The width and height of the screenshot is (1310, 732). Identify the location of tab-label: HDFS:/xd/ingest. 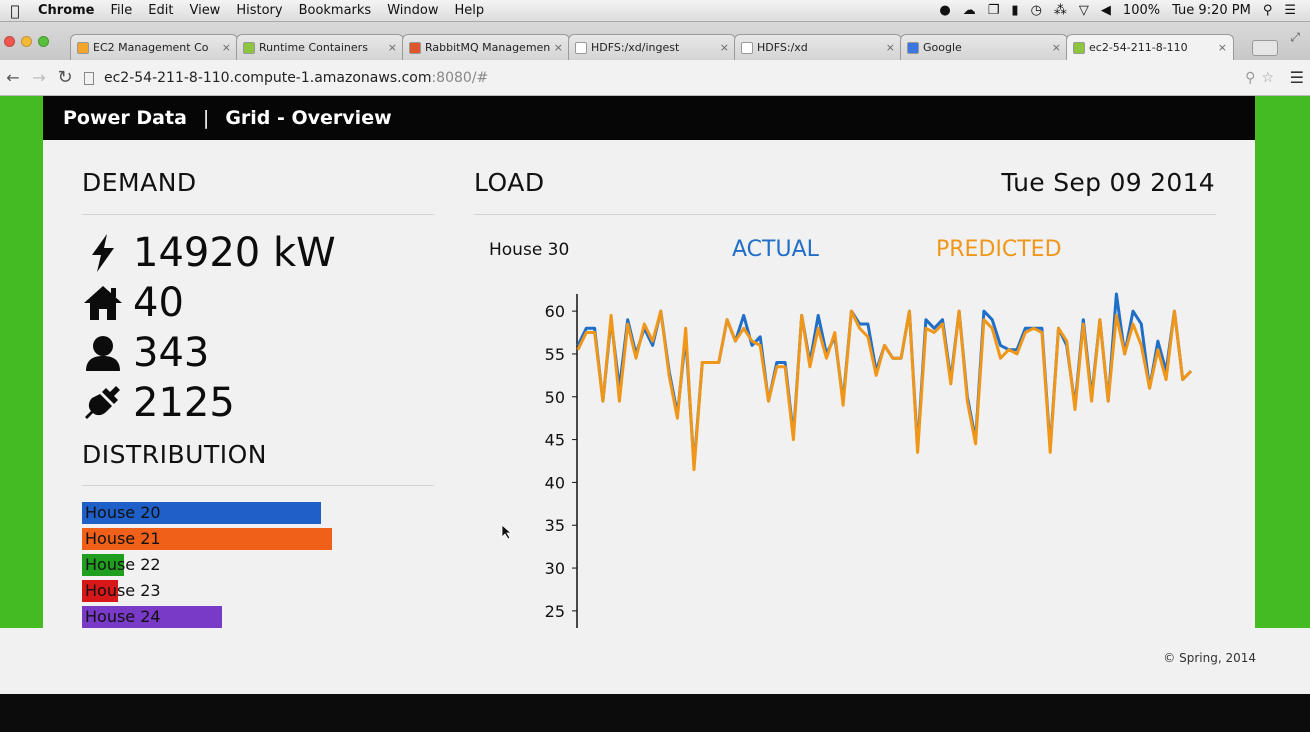
(635, 47).